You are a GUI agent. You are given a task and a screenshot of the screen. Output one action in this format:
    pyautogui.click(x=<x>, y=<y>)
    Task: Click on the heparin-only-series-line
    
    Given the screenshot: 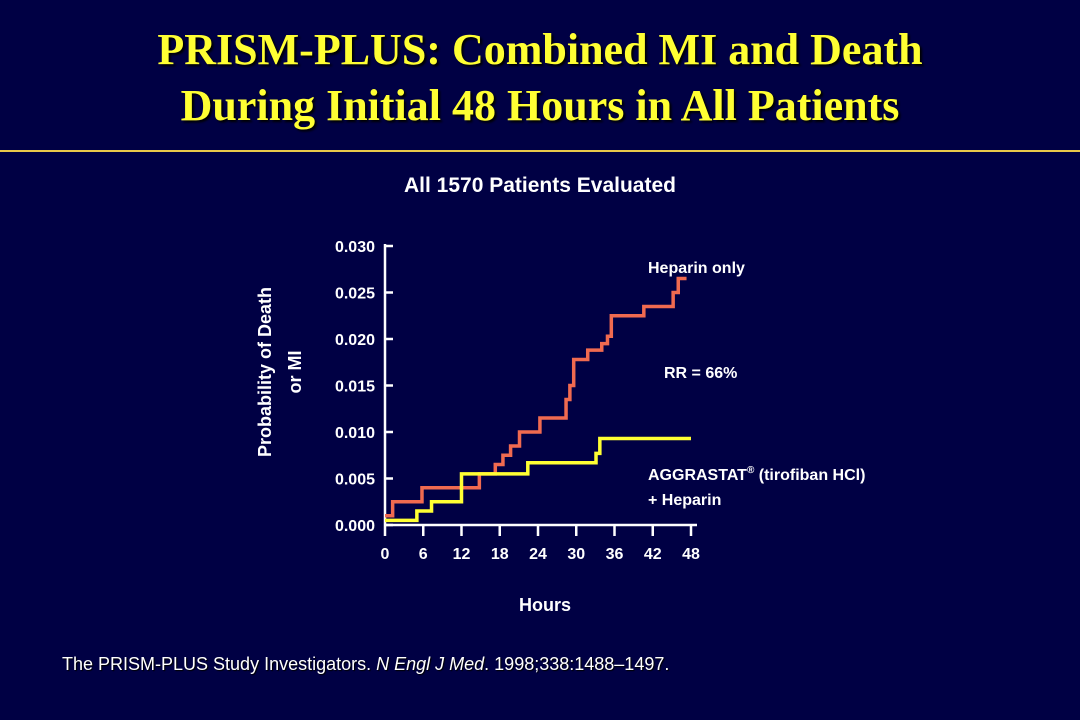 What is the action you would take?
    pyautogui.click(x=536, y=397)
    